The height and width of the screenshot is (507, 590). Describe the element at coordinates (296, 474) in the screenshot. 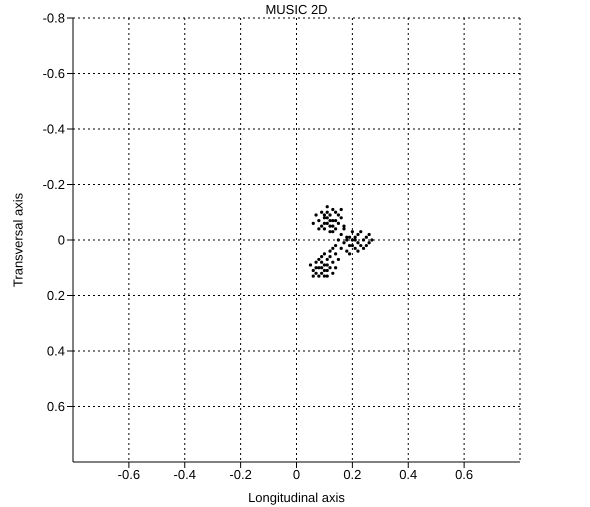

I see `x-tick-label: 0` at that location.